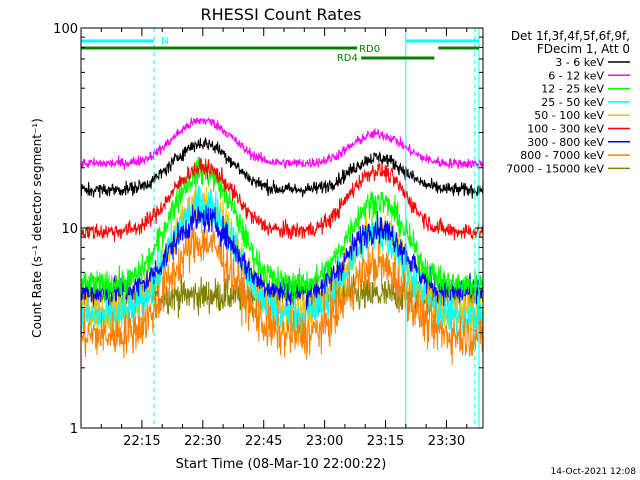 The height and width of the screenshot is (480, 640). What do you see at coordinates (69, 229) in the screenshot?
I see `y-tick-label-1: 10` at bounding box center [69, 229].